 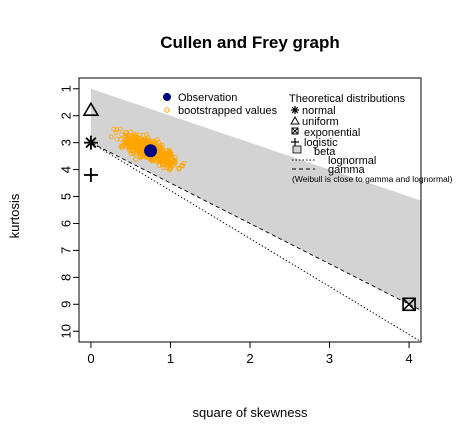 What do you see at coordinates (332, 133) in the screenshot?
I see `legend-exponential-label: exponential` at bounding box center [332, 133].